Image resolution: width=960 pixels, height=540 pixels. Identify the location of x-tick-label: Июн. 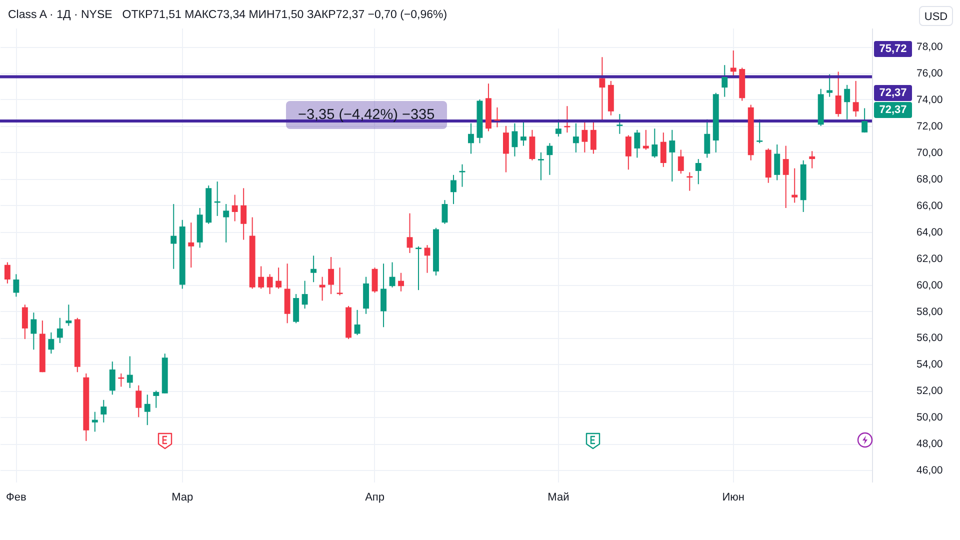
(733, 498).